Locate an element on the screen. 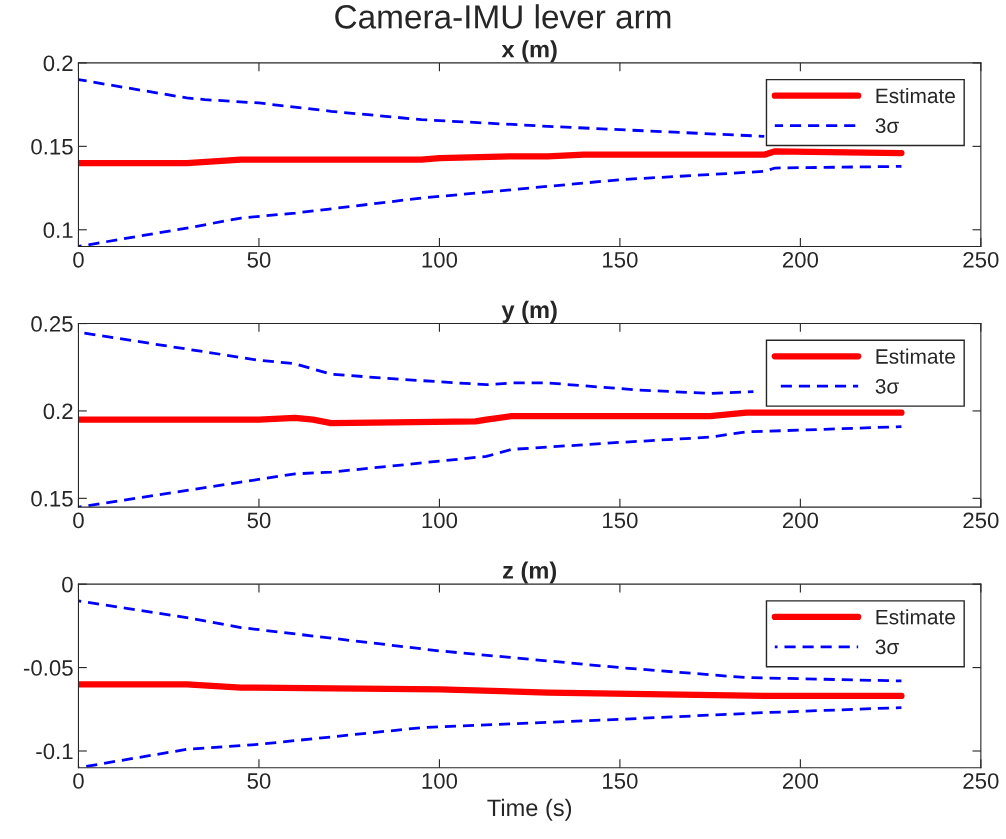  chart-subtitle: x (m) is located at coordinates (529, 51).